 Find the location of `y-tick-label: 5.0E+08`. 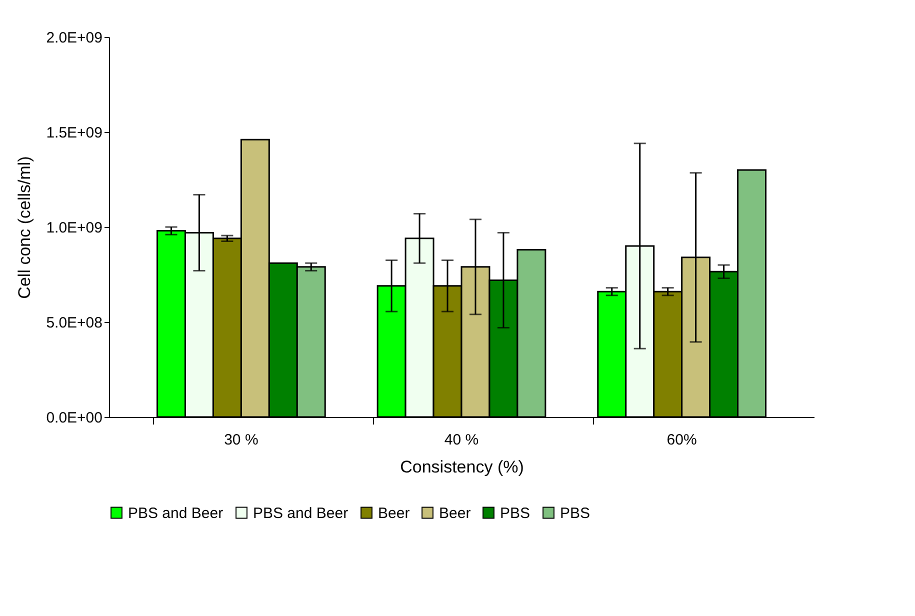

y-tick-label: 5.0E+08 is located at coordinates (74, 323).